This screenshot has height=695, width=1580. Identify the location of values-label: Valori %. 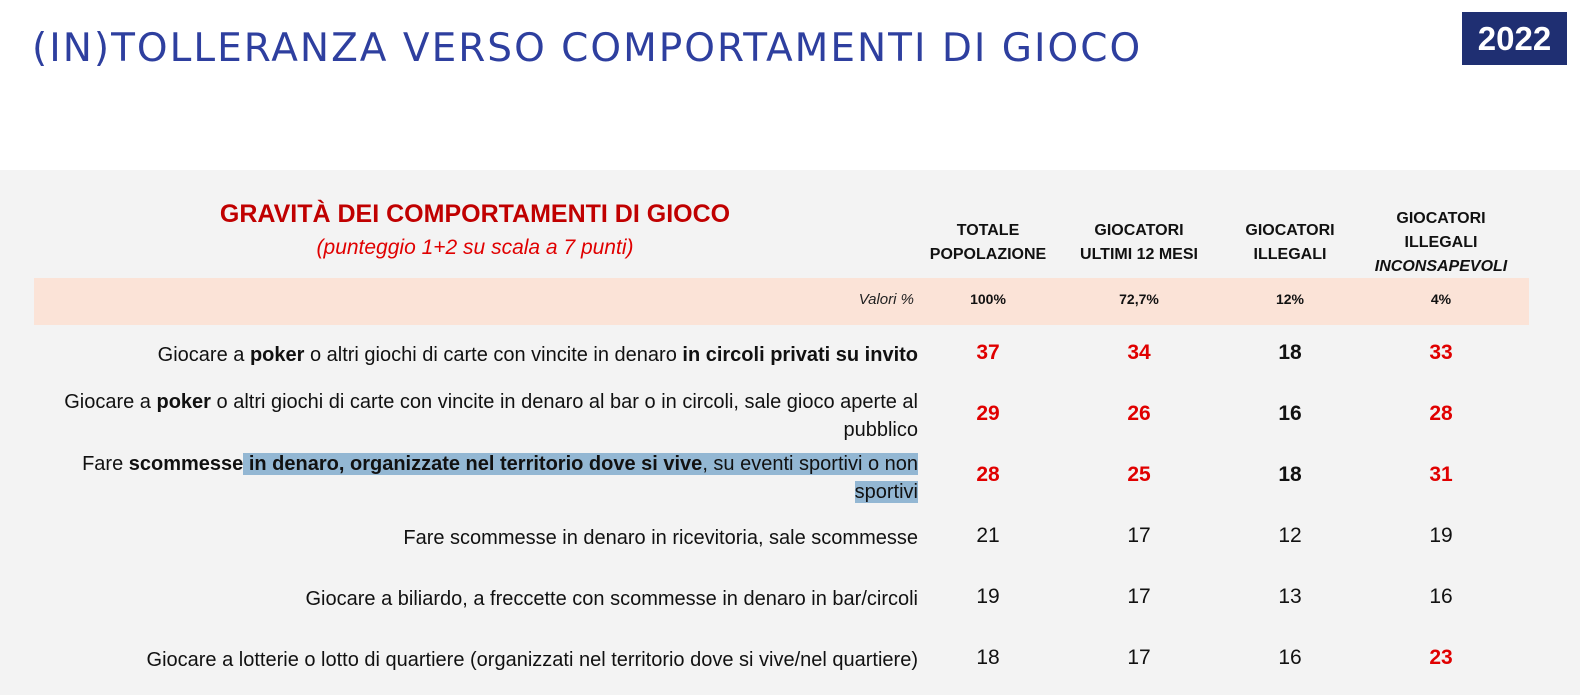
(886, 299).